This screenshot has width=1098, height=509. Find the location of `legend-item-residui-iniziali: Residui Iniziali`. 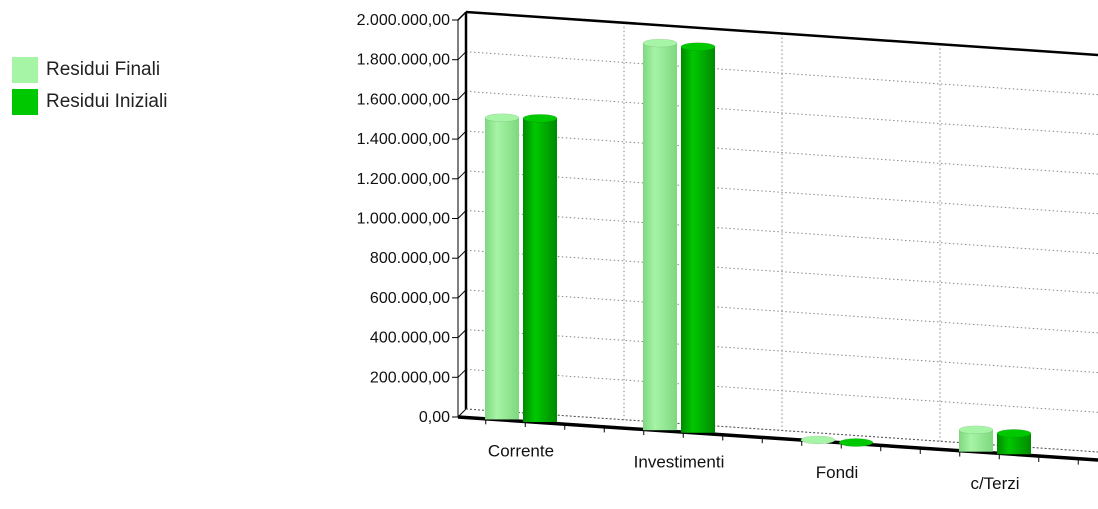

legend-item-residui-iniziali: Residui Iniziali is located at coordinates (89, 102).